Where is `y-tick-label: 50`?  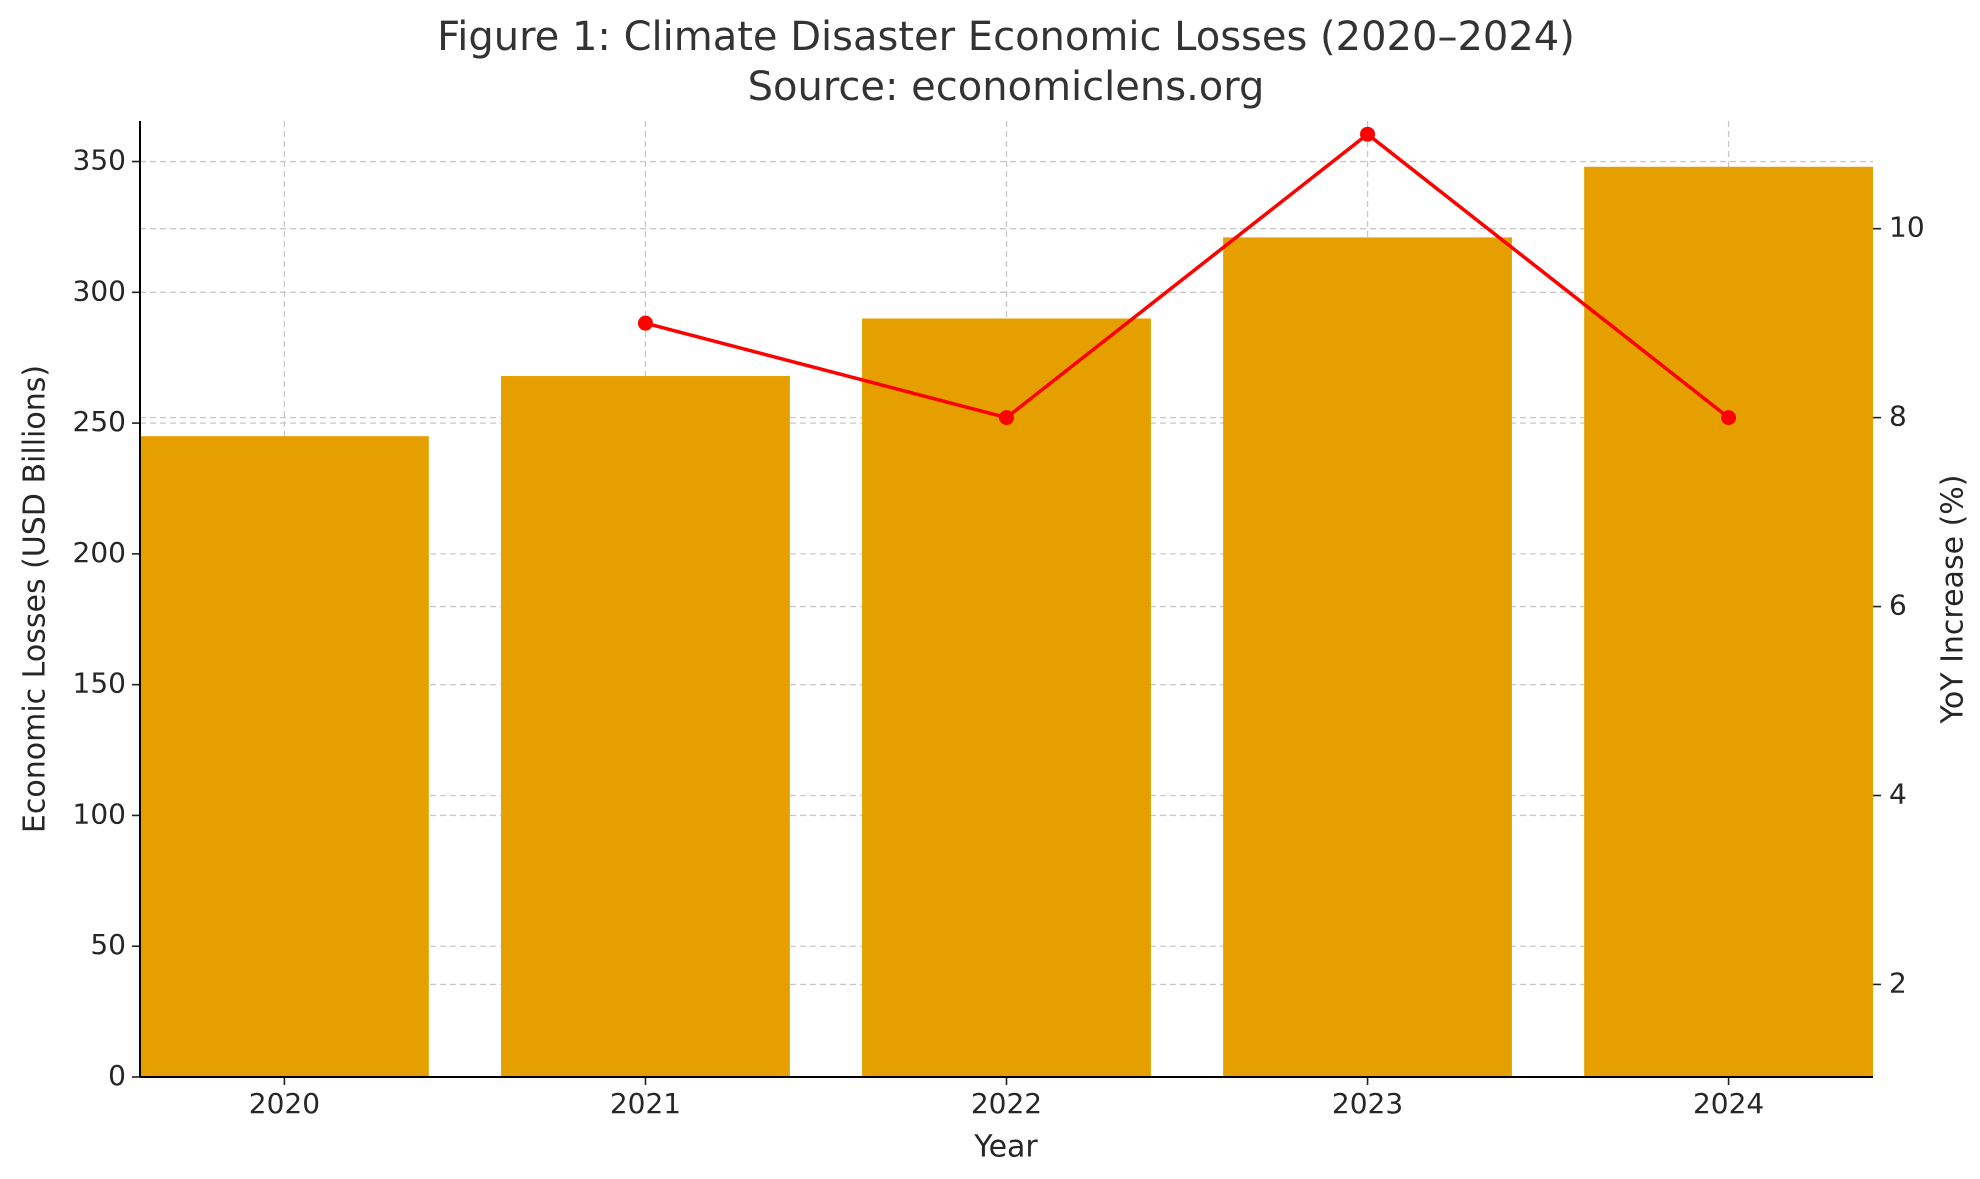 y-tick-label: 50 is located at coordinates (108, 944).